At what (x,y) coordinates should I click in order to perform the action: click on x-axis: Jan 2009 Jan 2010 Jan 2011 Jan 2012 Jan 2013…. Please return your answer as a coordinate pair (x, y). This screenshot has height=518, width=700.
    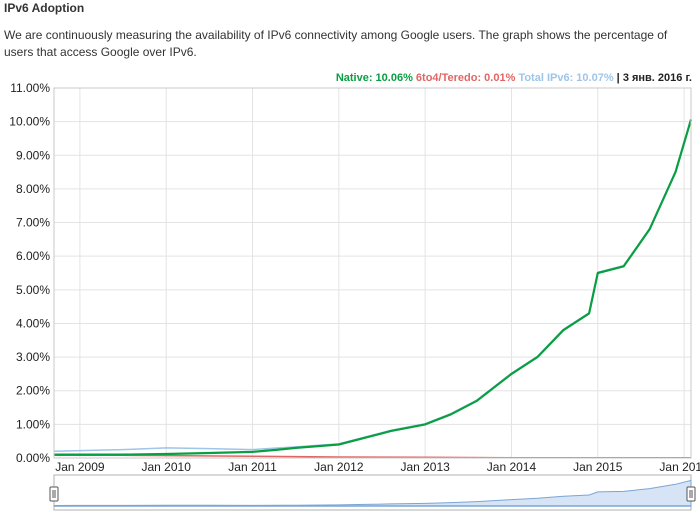
    Looking at the image, I should click on (377, 467).